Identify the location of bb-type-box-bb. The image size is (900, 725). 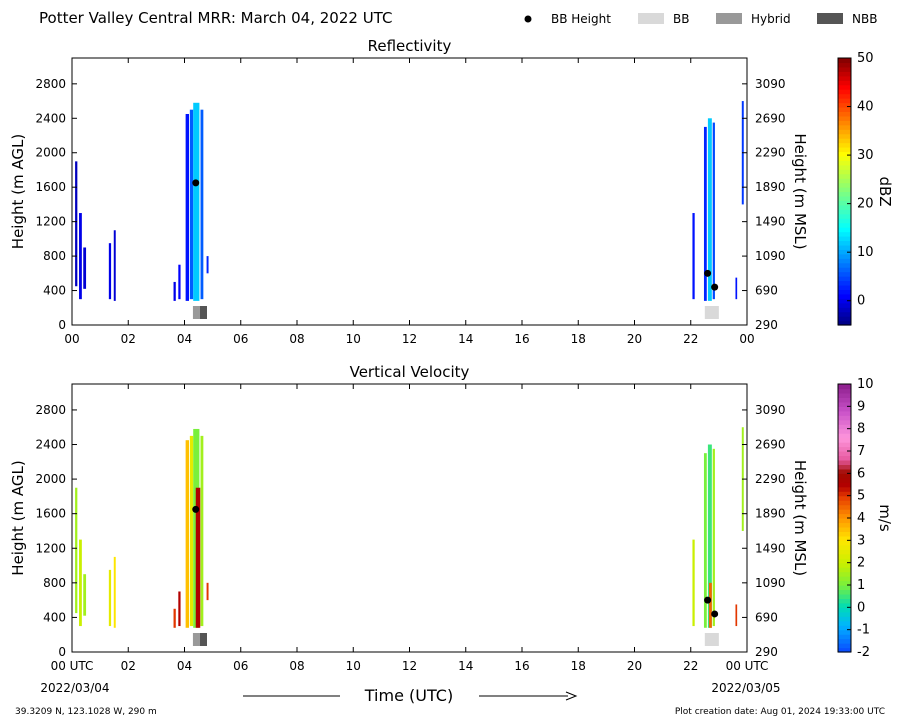
(711, 312).